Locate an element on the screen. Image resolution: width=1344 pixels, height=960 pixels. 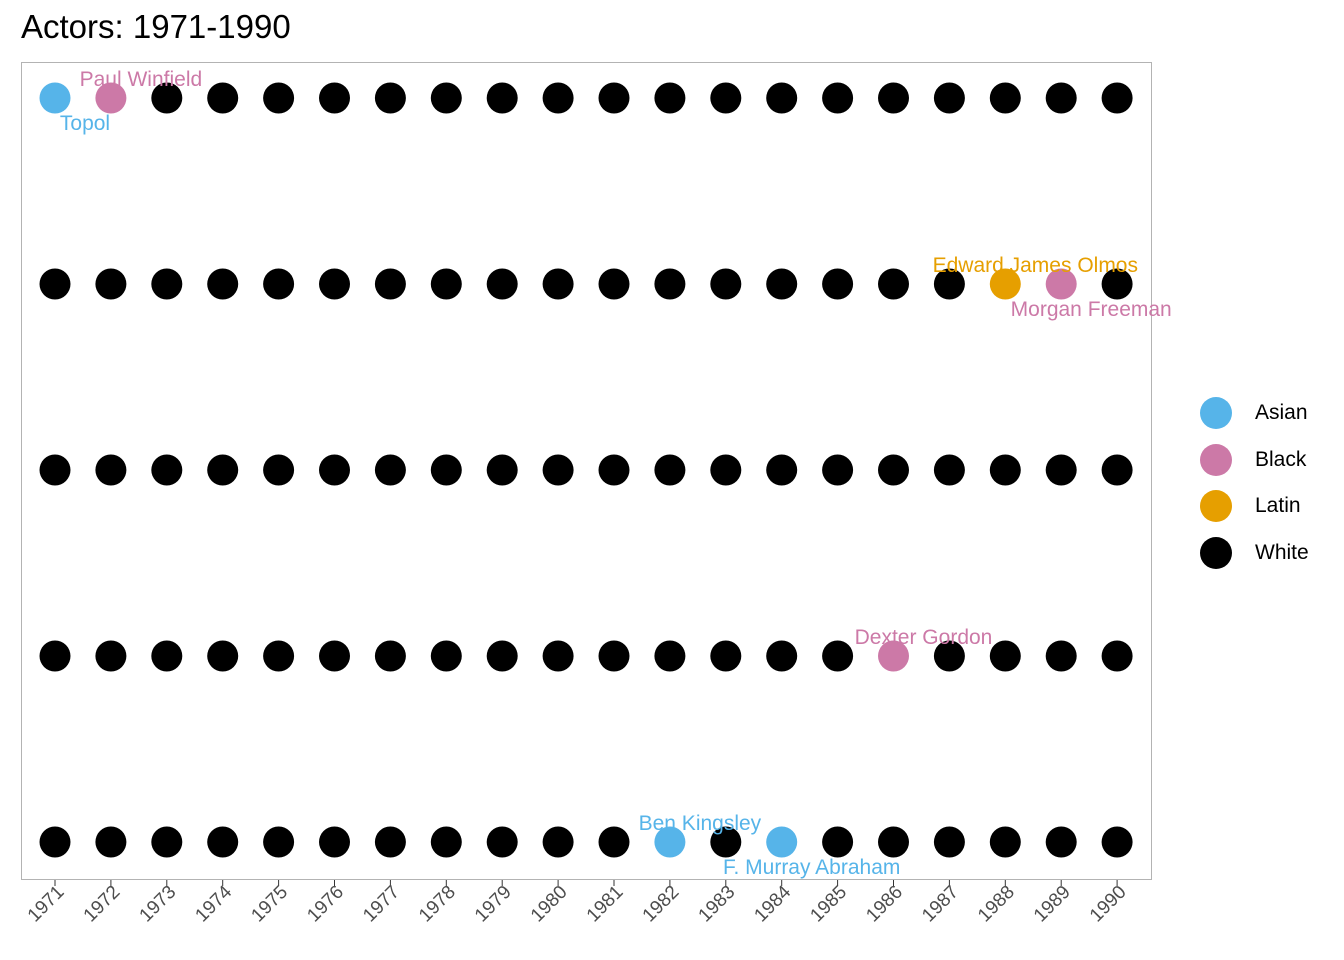
point-1978-row4 is located at coordinates (446, 284).